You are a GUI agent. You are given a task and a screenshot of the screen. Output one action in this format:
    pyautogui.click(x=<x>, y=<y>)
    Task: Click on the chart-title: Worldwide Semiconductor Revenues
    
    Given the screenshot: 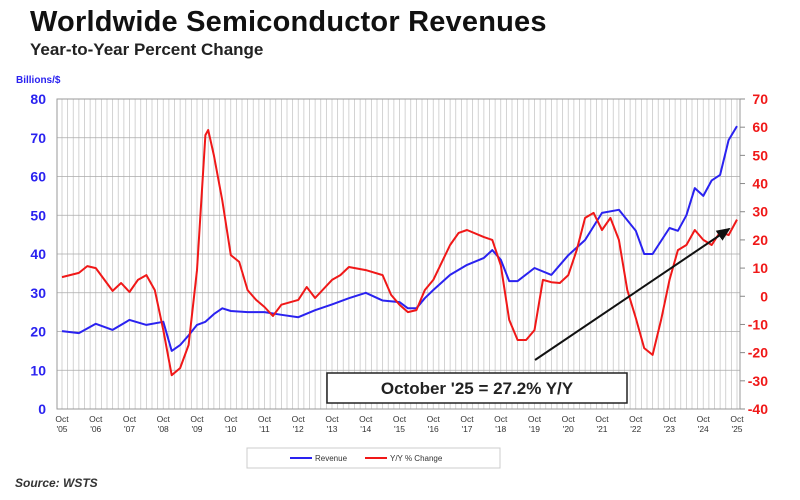 What is the action you would take?
    pyautogui.click(x=288, y=22)
    